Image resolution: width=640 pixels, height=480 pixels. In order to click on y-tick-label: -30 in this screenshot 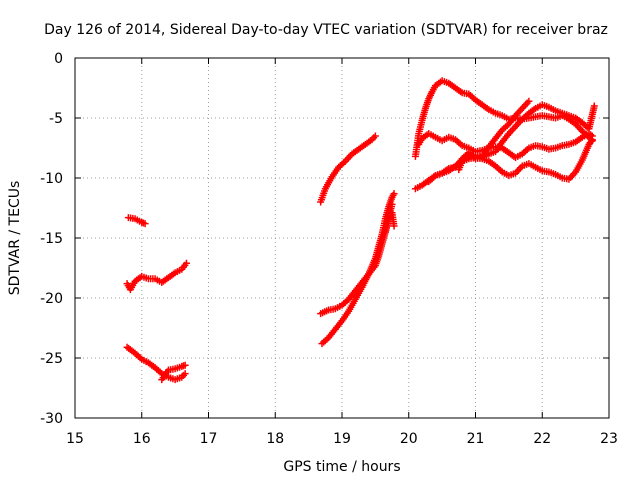, I will do `click(51, 419)`.